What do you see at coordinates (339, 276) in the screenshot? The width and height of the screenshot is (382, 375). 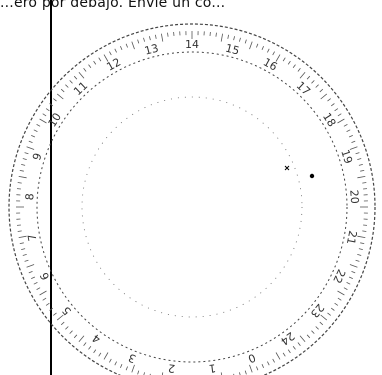 I see `dial-label: 22` at bounding box center [339, 276].